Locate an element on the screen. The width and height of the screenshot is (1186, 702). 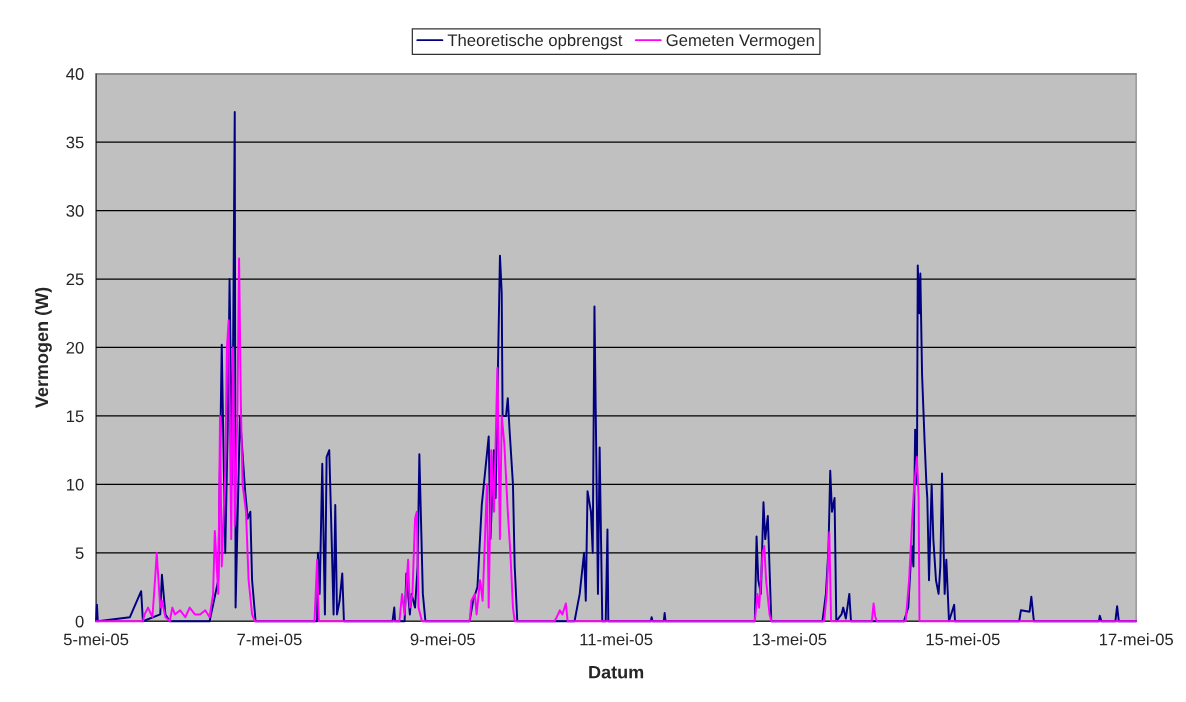
y-tick-label: 35 is located at coordinates (75, 142).